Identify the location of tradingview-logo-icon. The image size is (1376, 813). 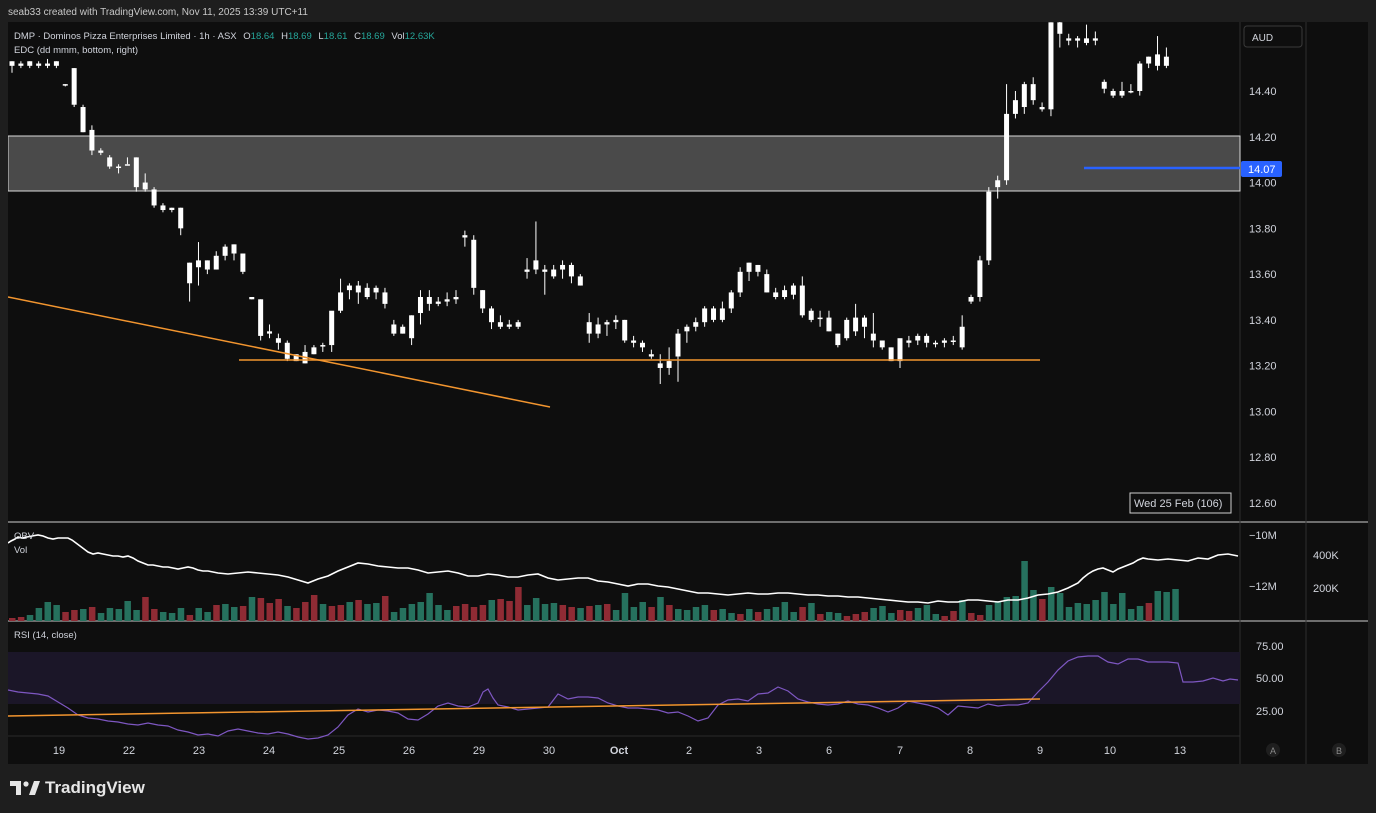
(25, 788).